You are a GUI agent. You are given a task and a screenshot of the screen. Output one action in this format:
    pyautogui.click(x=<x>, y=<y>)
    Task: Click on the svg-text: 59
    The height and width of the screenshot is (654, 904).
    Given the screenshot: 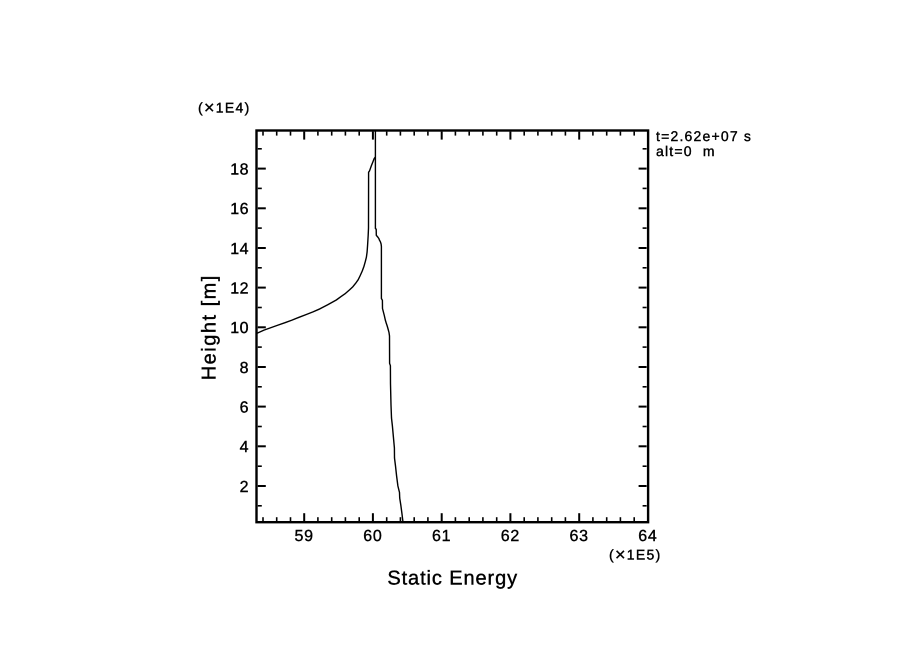 What is the action you would take?
    pyautogui.click(x=303, y=536)
    